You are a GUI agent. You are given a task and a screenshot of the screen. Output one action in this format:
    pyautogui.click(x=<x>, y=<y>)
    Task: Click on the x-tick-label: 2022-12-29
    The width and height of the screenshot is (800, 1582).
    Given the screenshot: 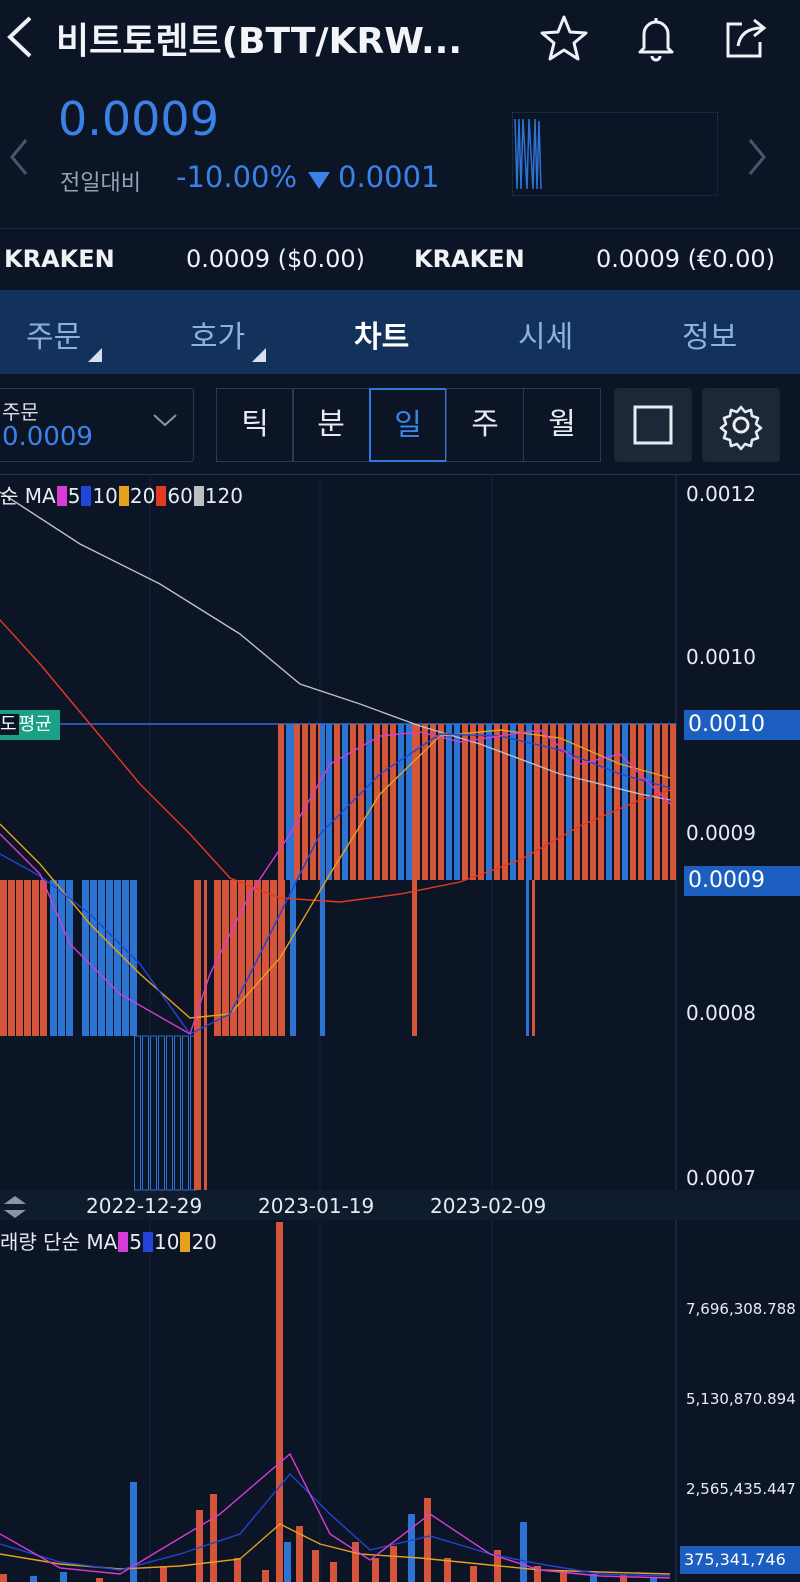 What is the action you would take?
    pyautogui.click(x=144, y=1206)
    